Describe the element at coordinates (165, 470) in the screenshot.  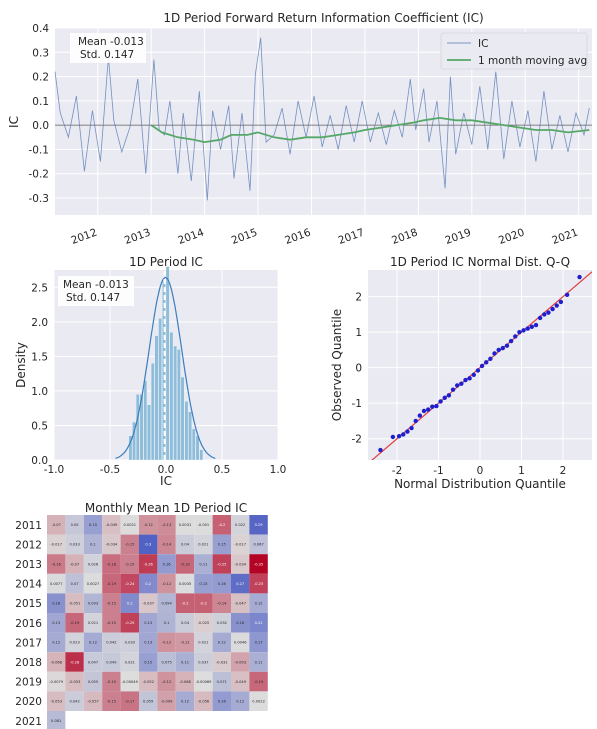
I see `hist-x-ticks: -1.0 -0.5 0.0 0.5 1.0` at that location.